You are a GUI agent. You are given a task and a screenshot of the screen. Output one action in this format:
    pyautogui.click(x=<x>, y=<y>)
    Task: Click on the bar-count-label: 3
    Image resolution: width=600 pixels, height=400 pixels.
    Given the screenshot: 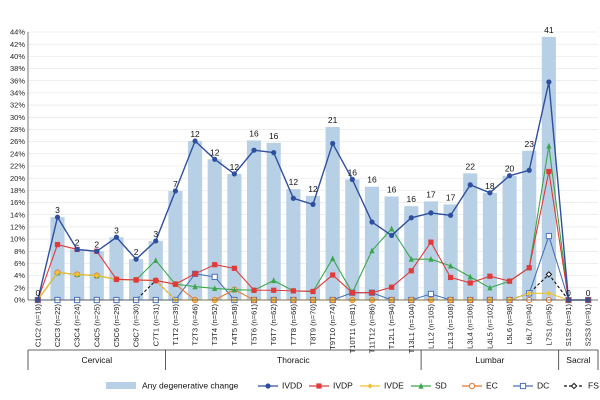 What is the action you would take?
    pyautogui.click(x=57, y=210)
    